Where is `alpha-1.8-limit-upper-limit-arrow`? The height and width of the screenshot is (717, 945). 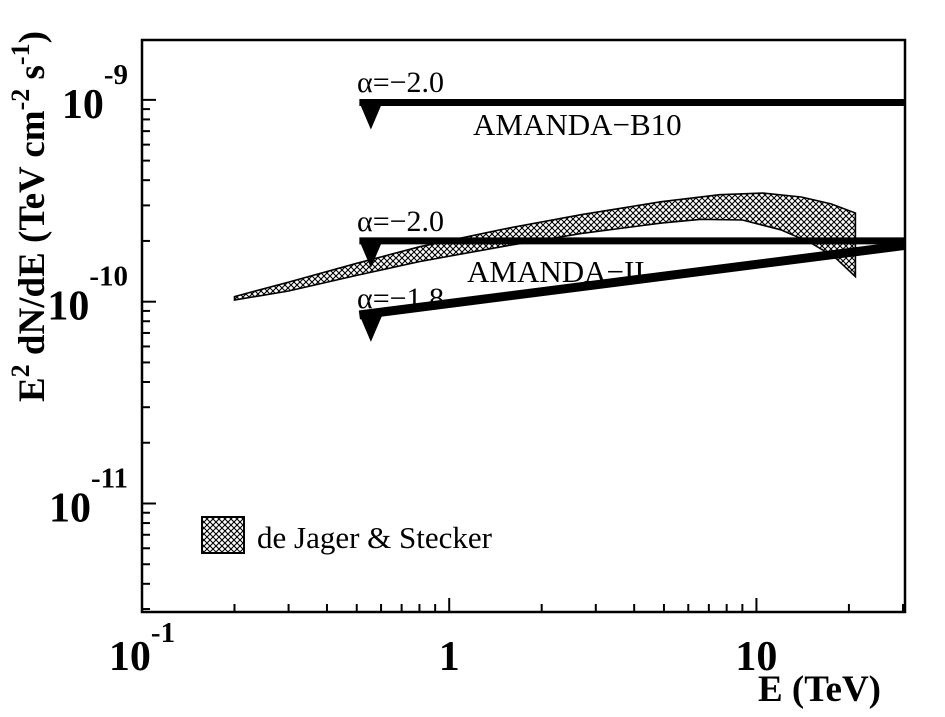 alpha-1.8-limit-upper-limit-arrow is located at coordinates (371, 328).